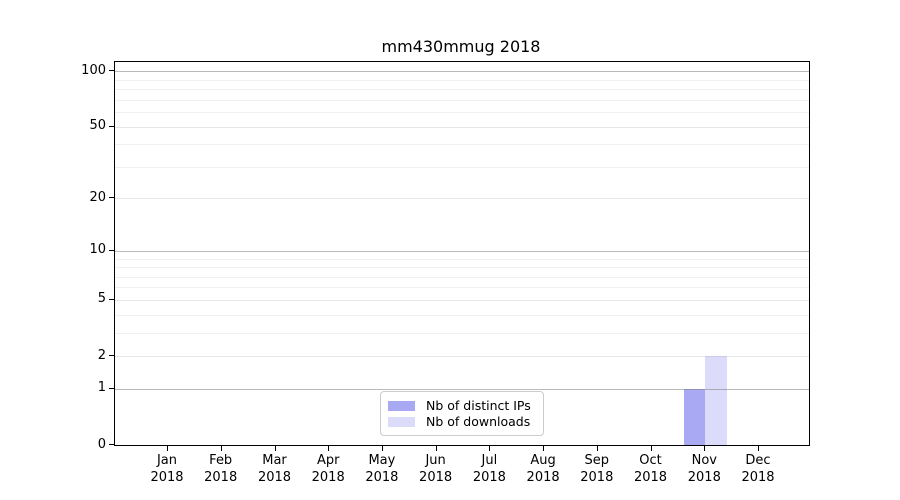 The height and width of the screenshot is (500, 900). What do you see at coordinates (167, 460) in the screenshot?
I see `x-tick-month: Jan` at bounding box center [167, 460].